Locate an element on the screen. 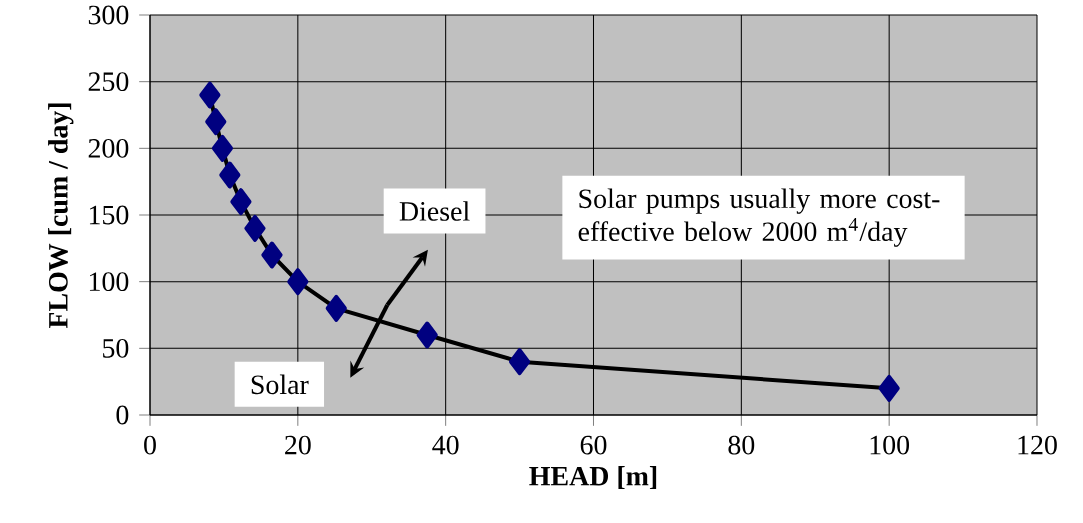  x-tick-label: 120 is located at coordinates (1037, 445).